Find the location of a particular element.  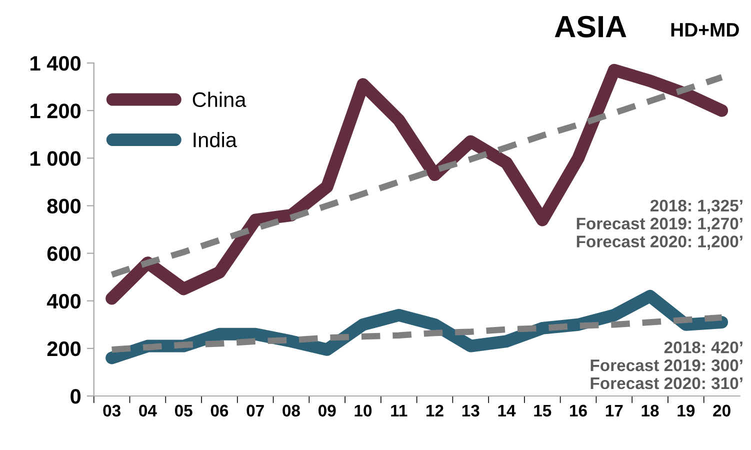

annotation: 2018: 1,325’ Forecast 2019: 1,270’ Forecast 2020: 1,200’ is located at coordinates (659, 225).